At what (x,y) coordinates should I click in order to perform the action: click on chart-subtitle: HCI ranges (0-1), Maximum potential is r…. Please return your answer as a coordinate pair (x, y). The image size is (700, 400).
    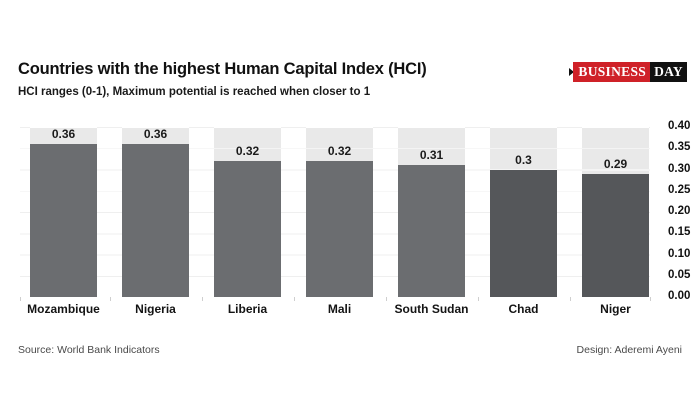
    Looking at the image, I should click on (194, 92).